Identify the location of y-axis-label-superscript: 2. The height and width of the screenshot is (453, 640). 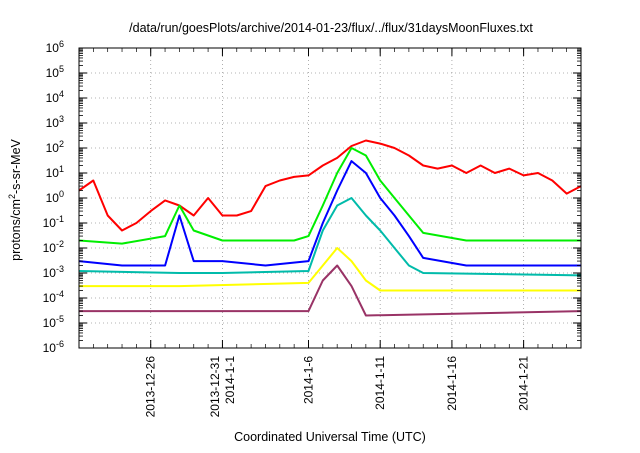
(12, 196).